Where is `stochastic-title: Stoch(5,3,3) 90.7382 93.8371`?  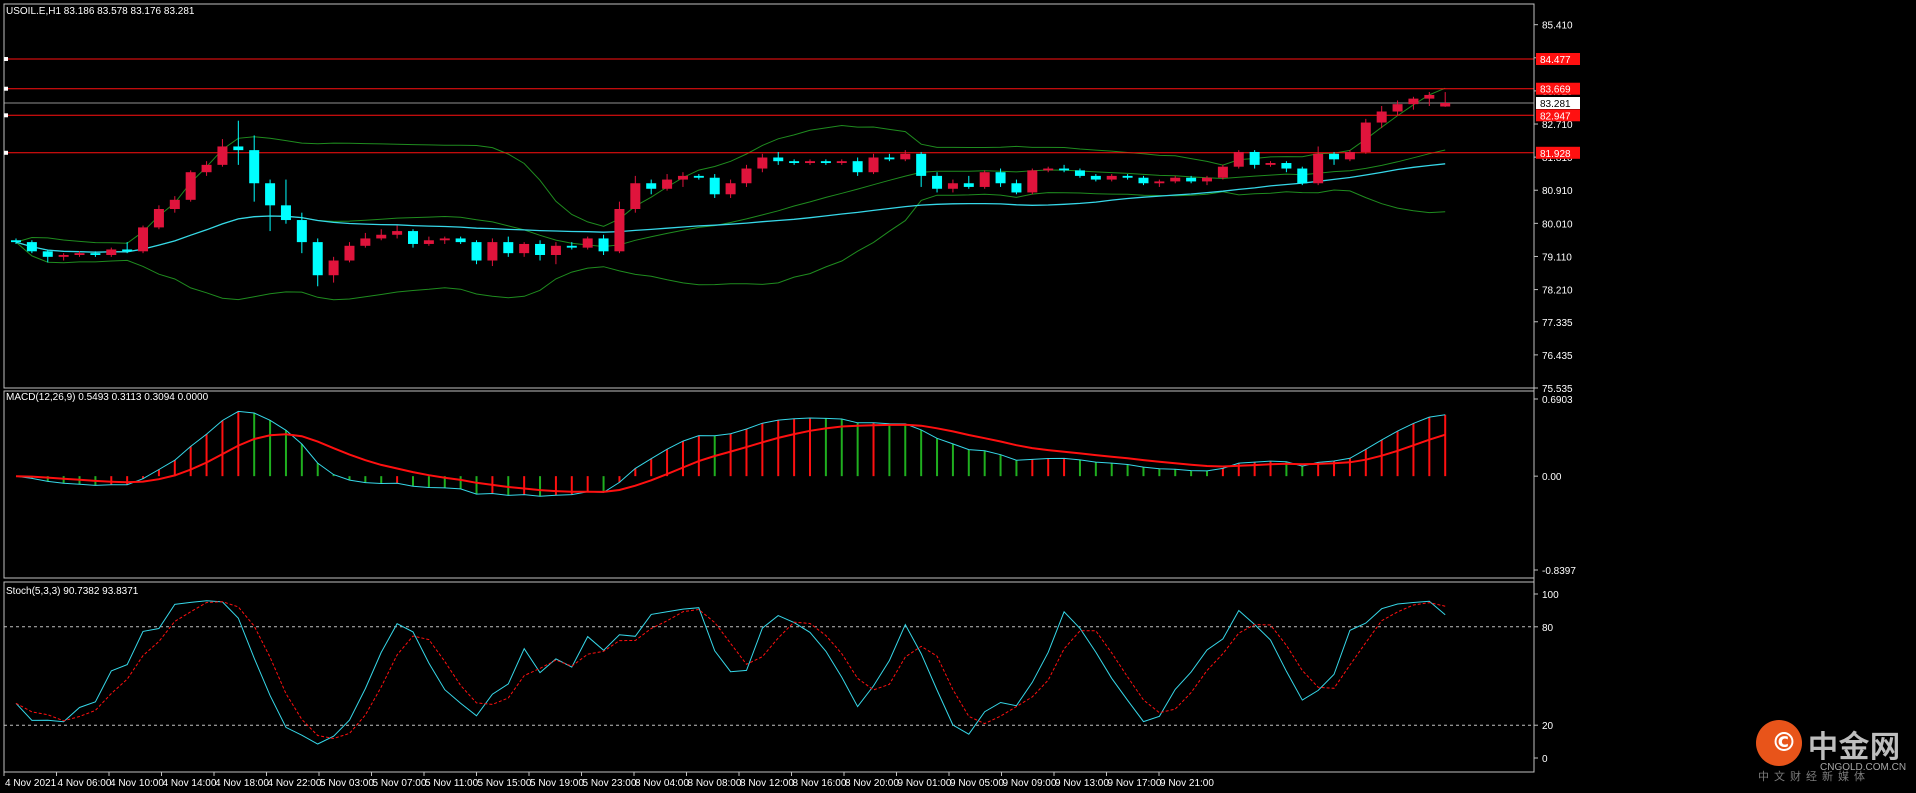 stochastic-title: Stoch(5,3,3) 90.7382 93.8371 is located at coordinates (72, 591).